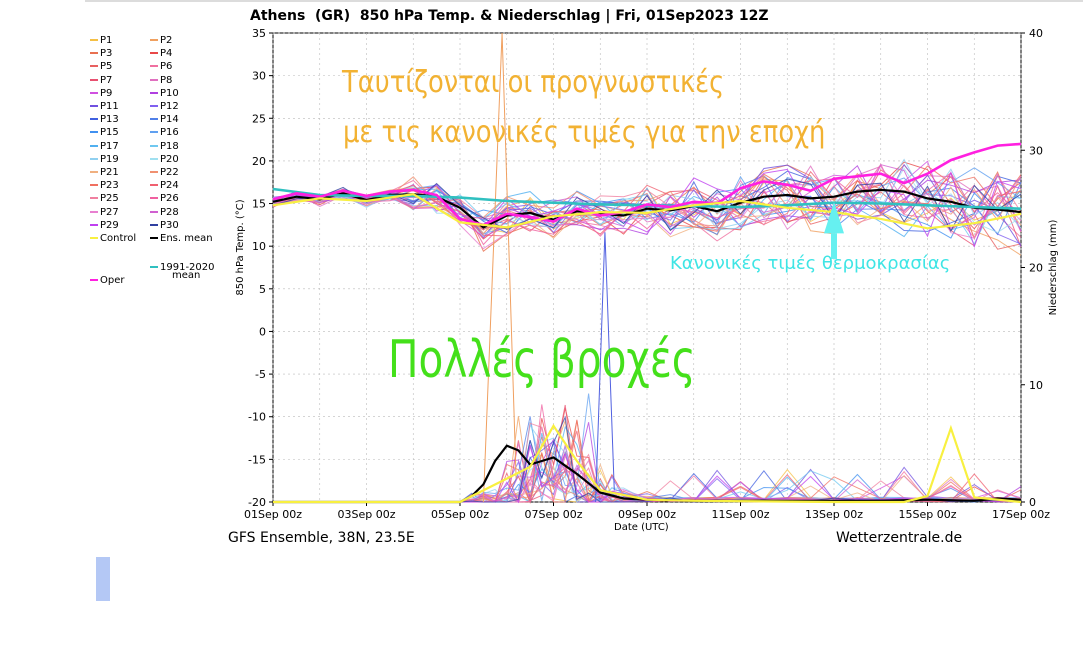 This screenshot has width=1083, height=661. Describe the element at coordinates (109, 133) in the screenshot. I see `legend-label: P15` at that location.